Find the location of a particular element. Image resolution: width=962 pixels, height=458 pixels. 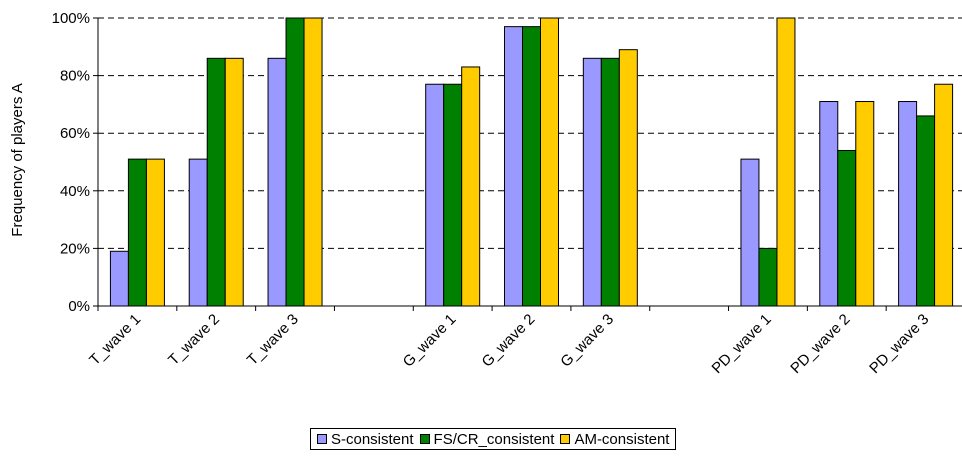

legend-item-s-consistent: S-consistent is located at coordinates (365, 439).